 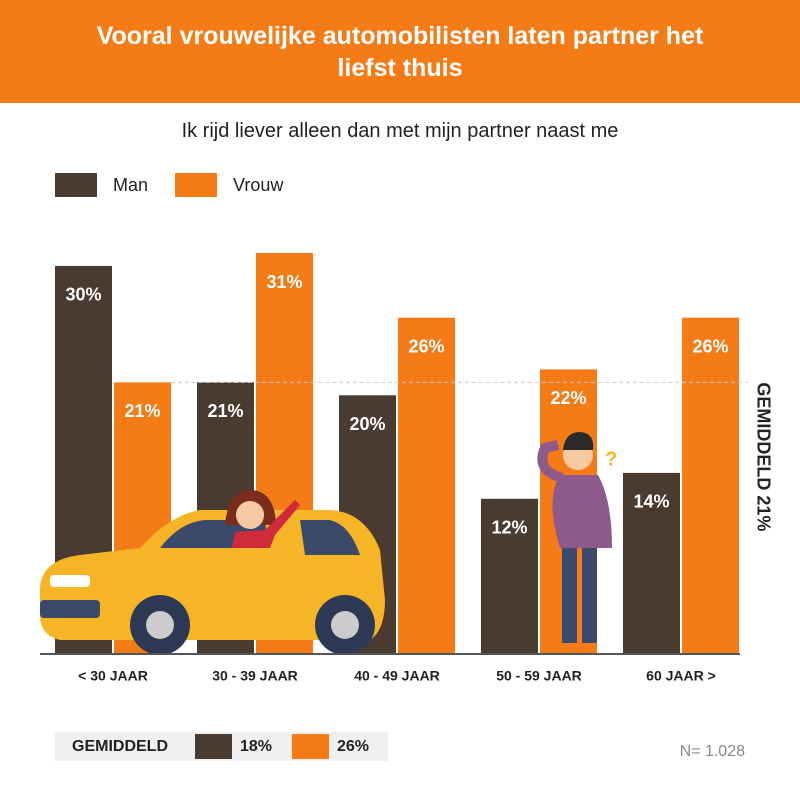 I want to click on data-label: 30%, so click(x=83, y=295).